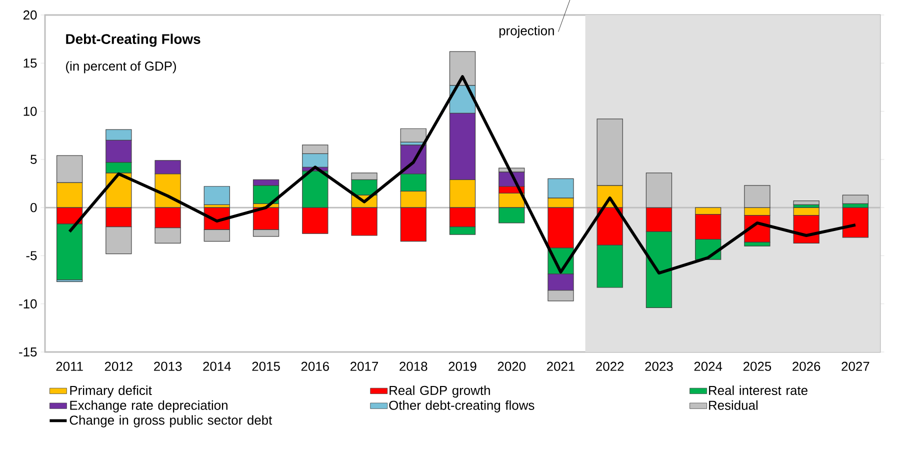 This screenshot has width=899, height=457. I want to click on legend-label: Change in gross public sector debt, so click(171, 421).